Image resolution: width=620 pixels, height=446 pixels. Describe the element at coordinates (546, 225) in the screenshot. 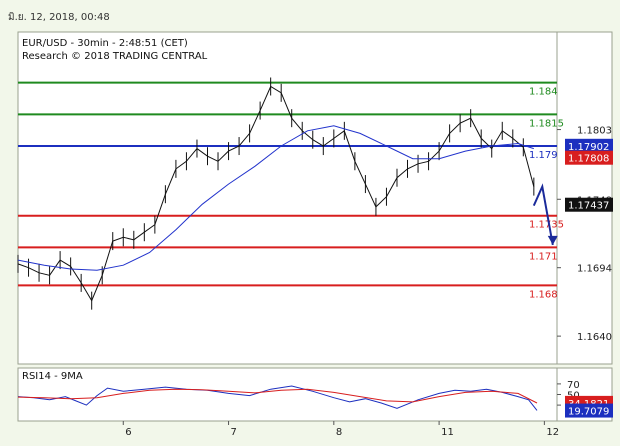

I see `level-label: 1.1735` at that location.